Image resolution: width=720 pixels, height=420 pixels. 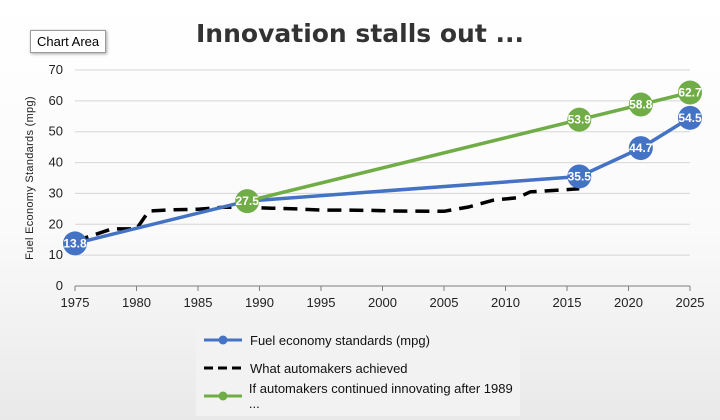 I want to click on y-tick-label: 40, so click(x=56, y=162).